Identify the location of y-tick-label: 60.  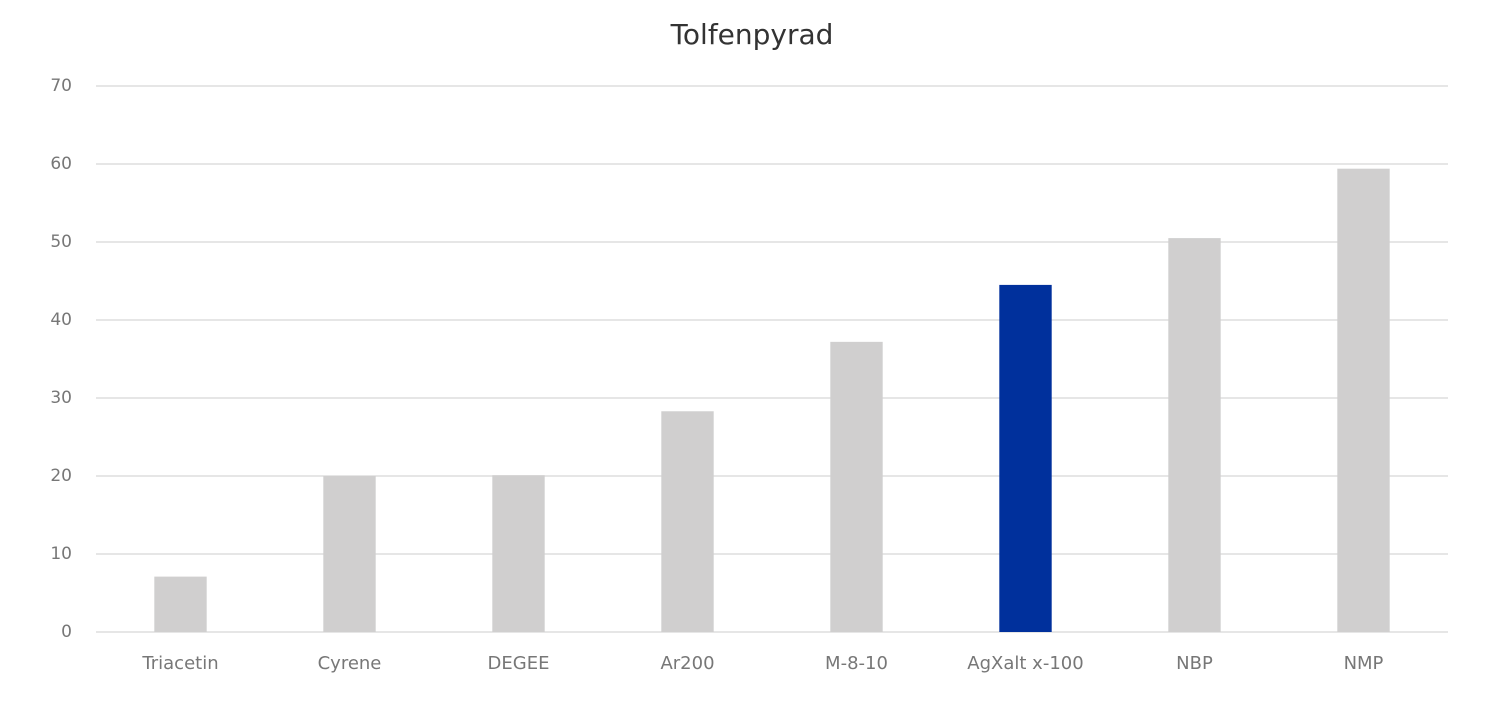
(61, 164).